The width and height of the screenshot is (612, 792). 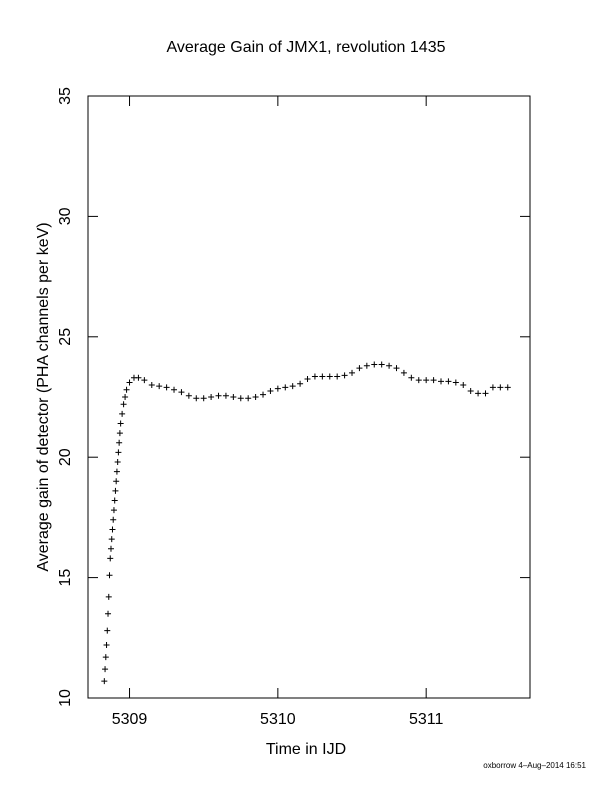 What do you see at coordinates (65, 578) in the screenshot?
I see `y-tick-label: 15` at bounding box center [65, 578].